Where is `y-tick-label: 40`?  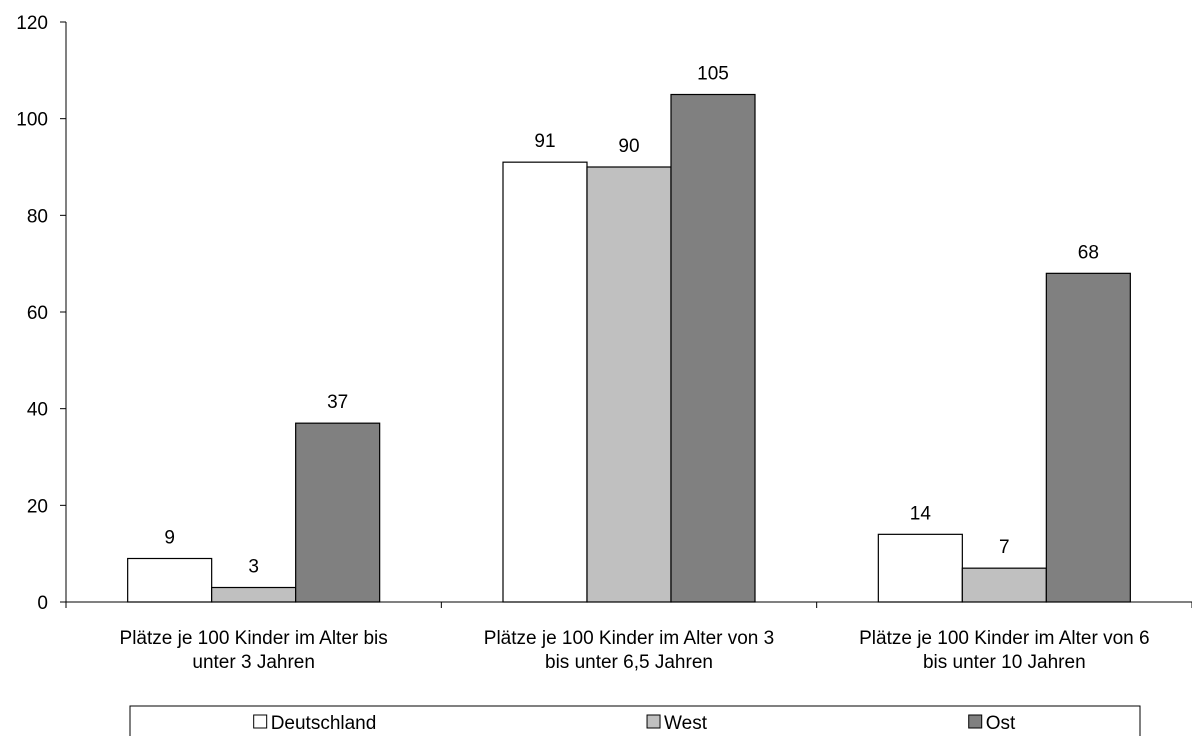 y-tick-label: 40 is located at coordinates (37, 410).